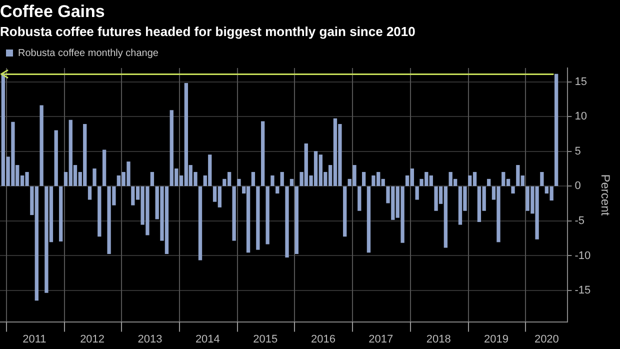  I want to click on x-tick-label: 2020, so click(546, 339).